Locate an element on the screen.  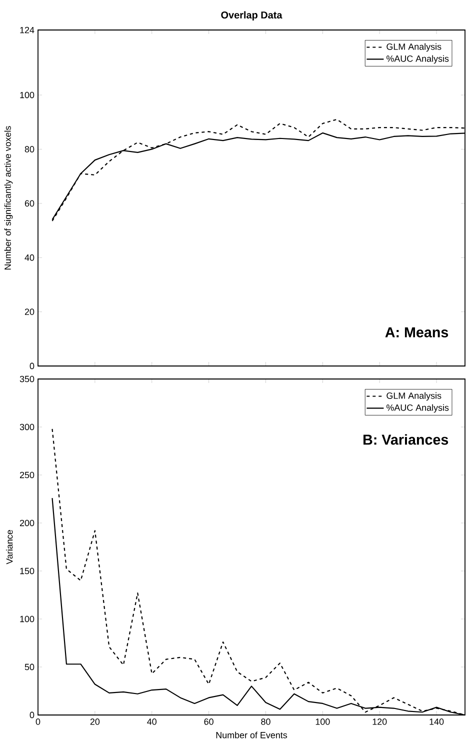
chart-title: Overlap Data is located at coordinates (251, 15).